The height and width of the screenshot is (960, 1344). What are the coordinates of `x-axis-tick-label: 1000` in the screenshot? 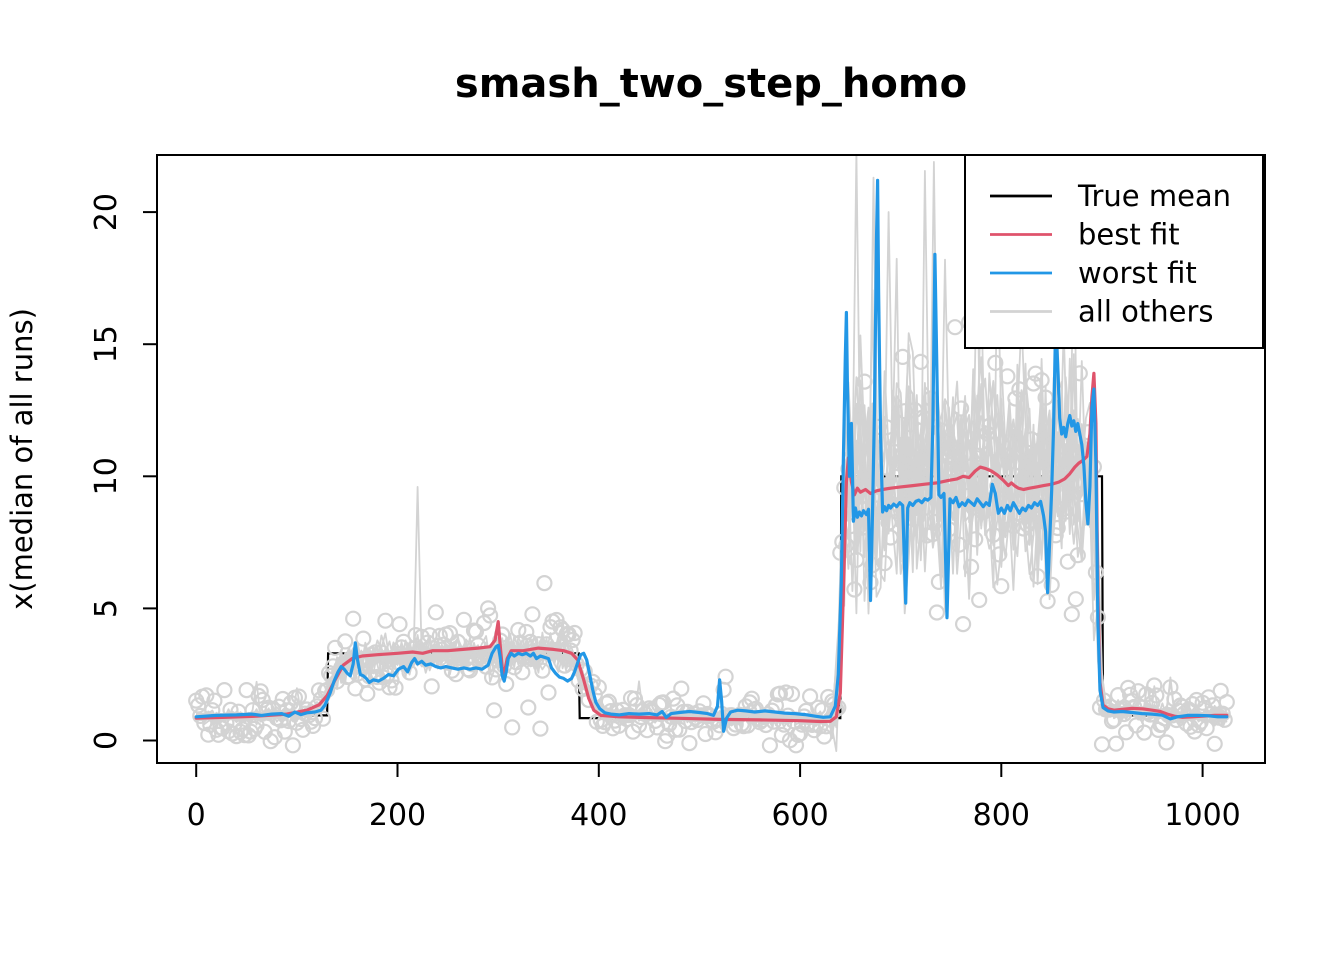 It's located at (1202, 815).